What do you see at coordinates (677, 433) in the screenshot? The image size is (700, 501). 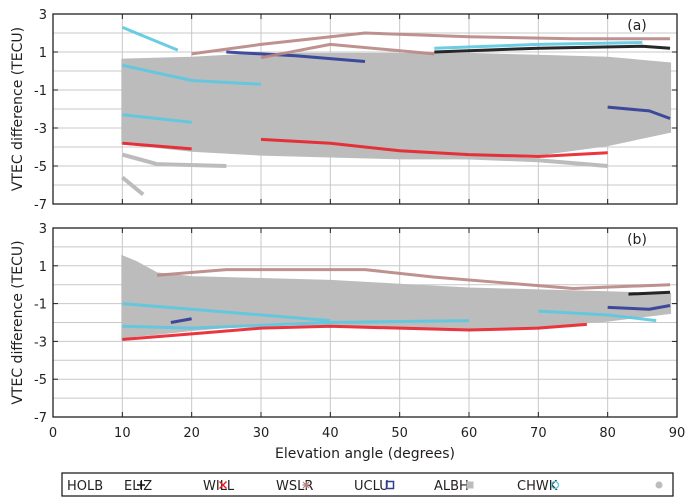 I see `x-tick-label: 90` at bounding box center [677, 433].